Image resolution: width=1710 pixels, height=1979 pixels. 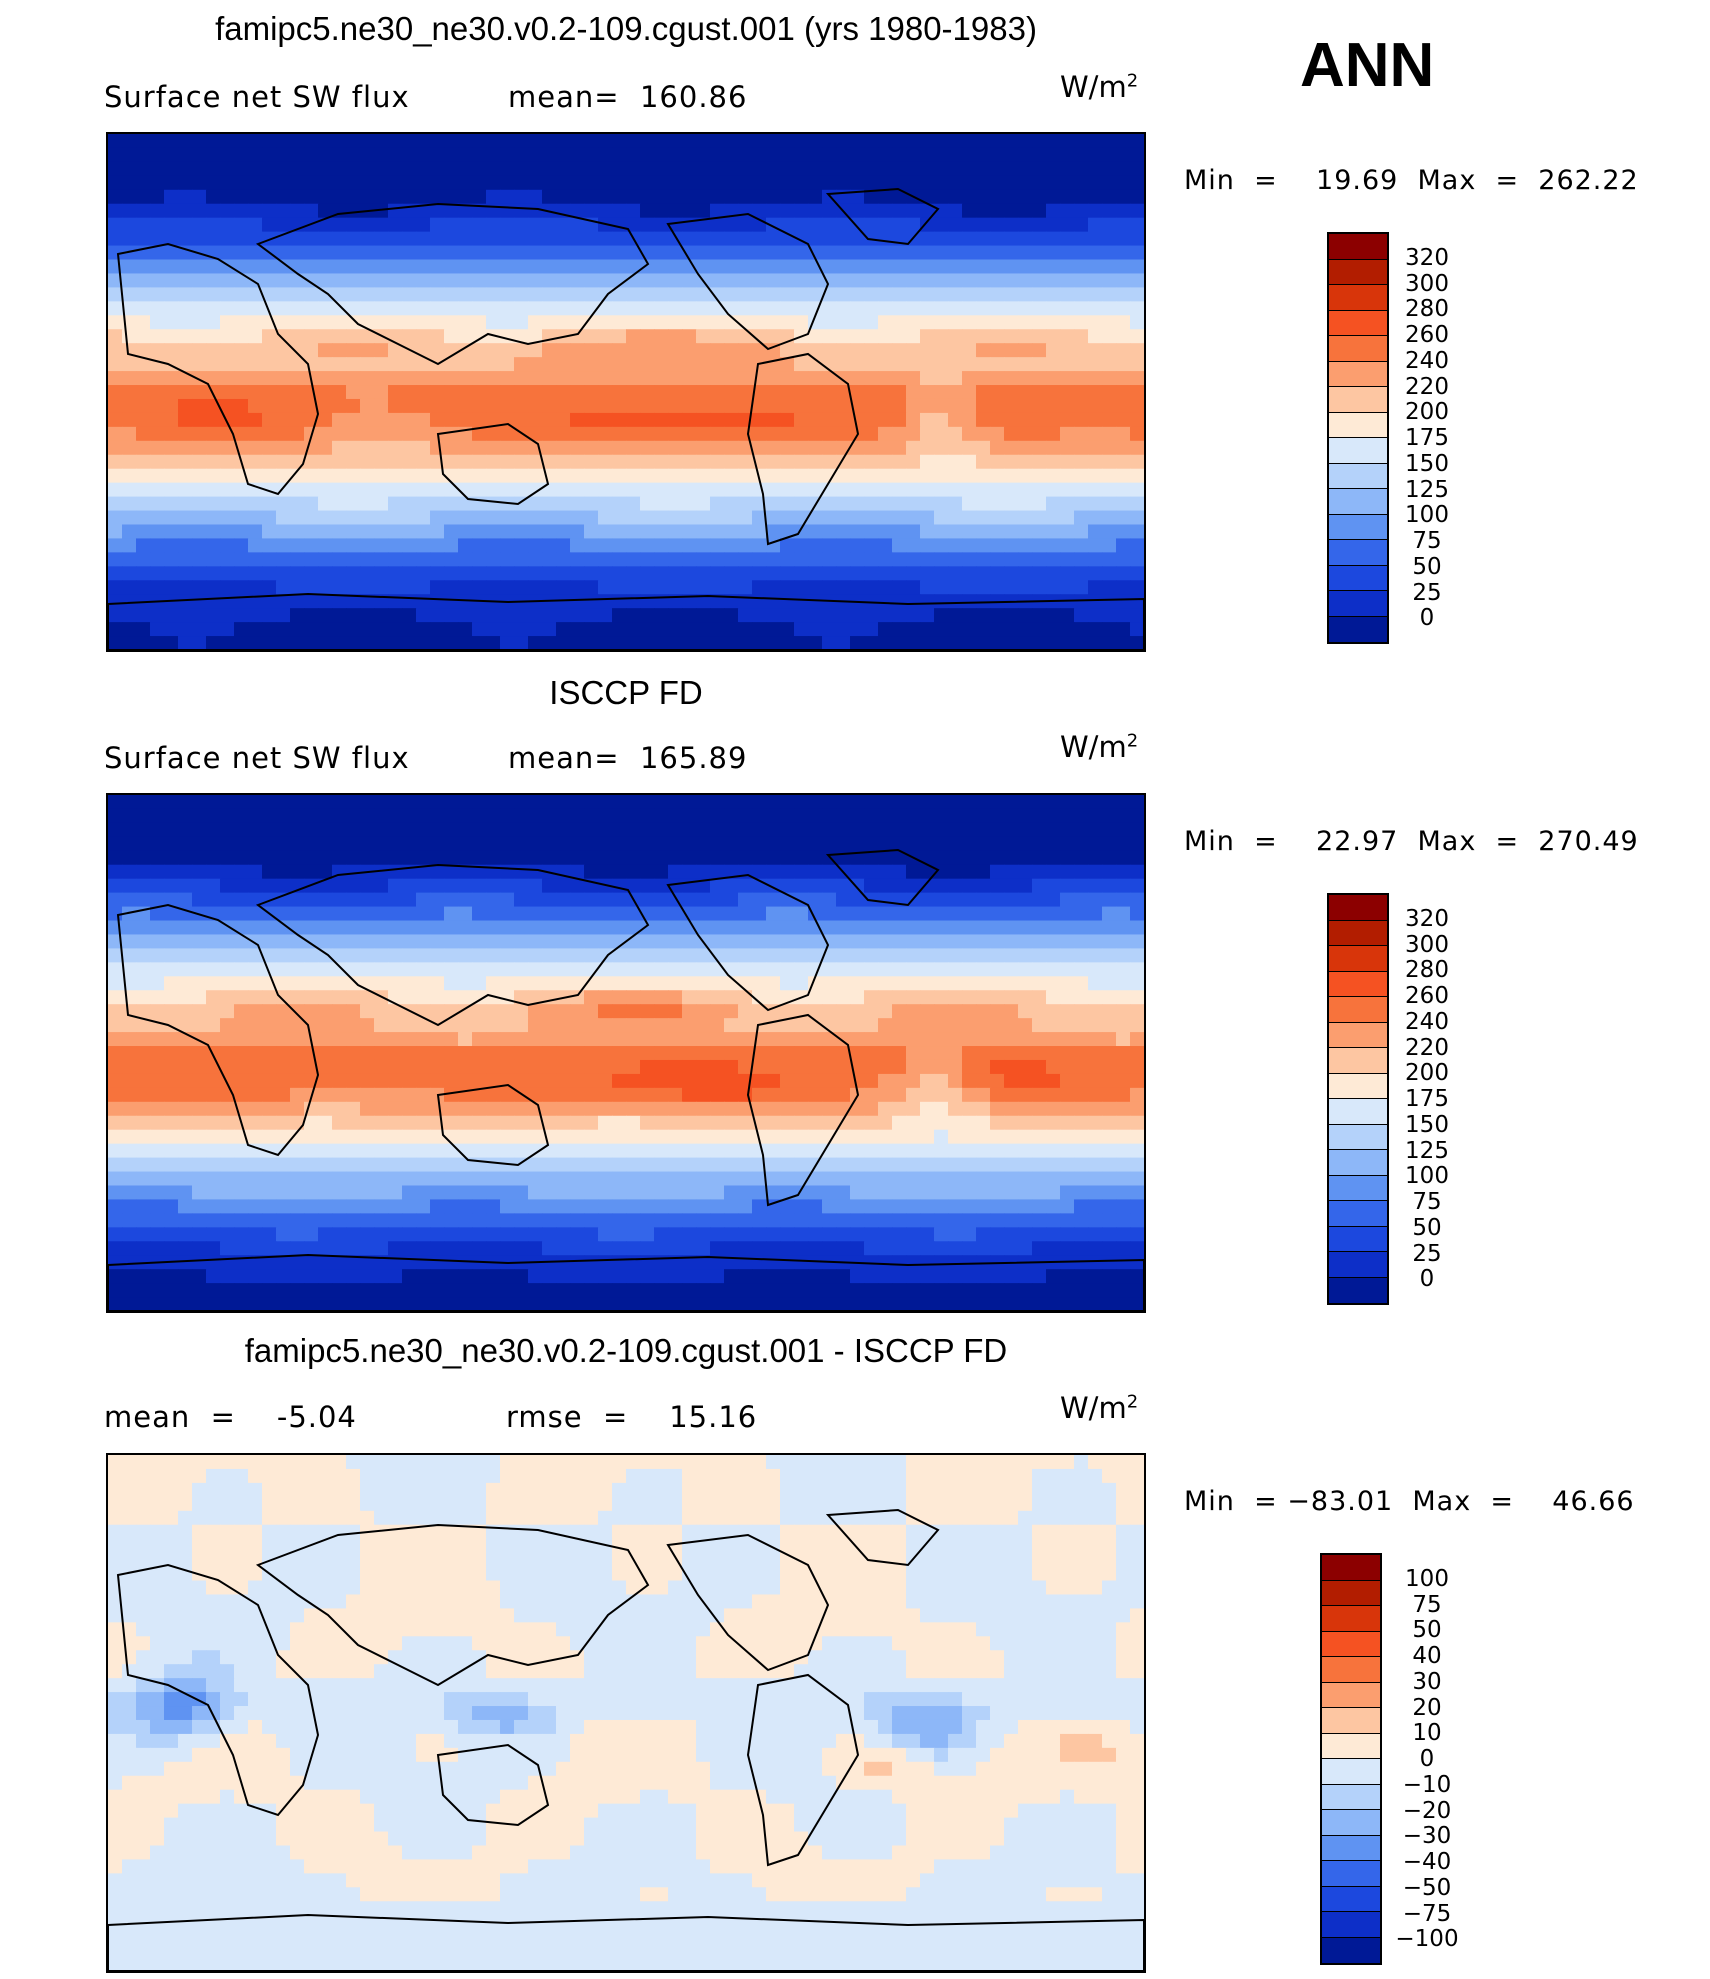 I want to click on panel-1-minmax: Min = 19.69 Max = 262.22, so click(x=1411, y=180).